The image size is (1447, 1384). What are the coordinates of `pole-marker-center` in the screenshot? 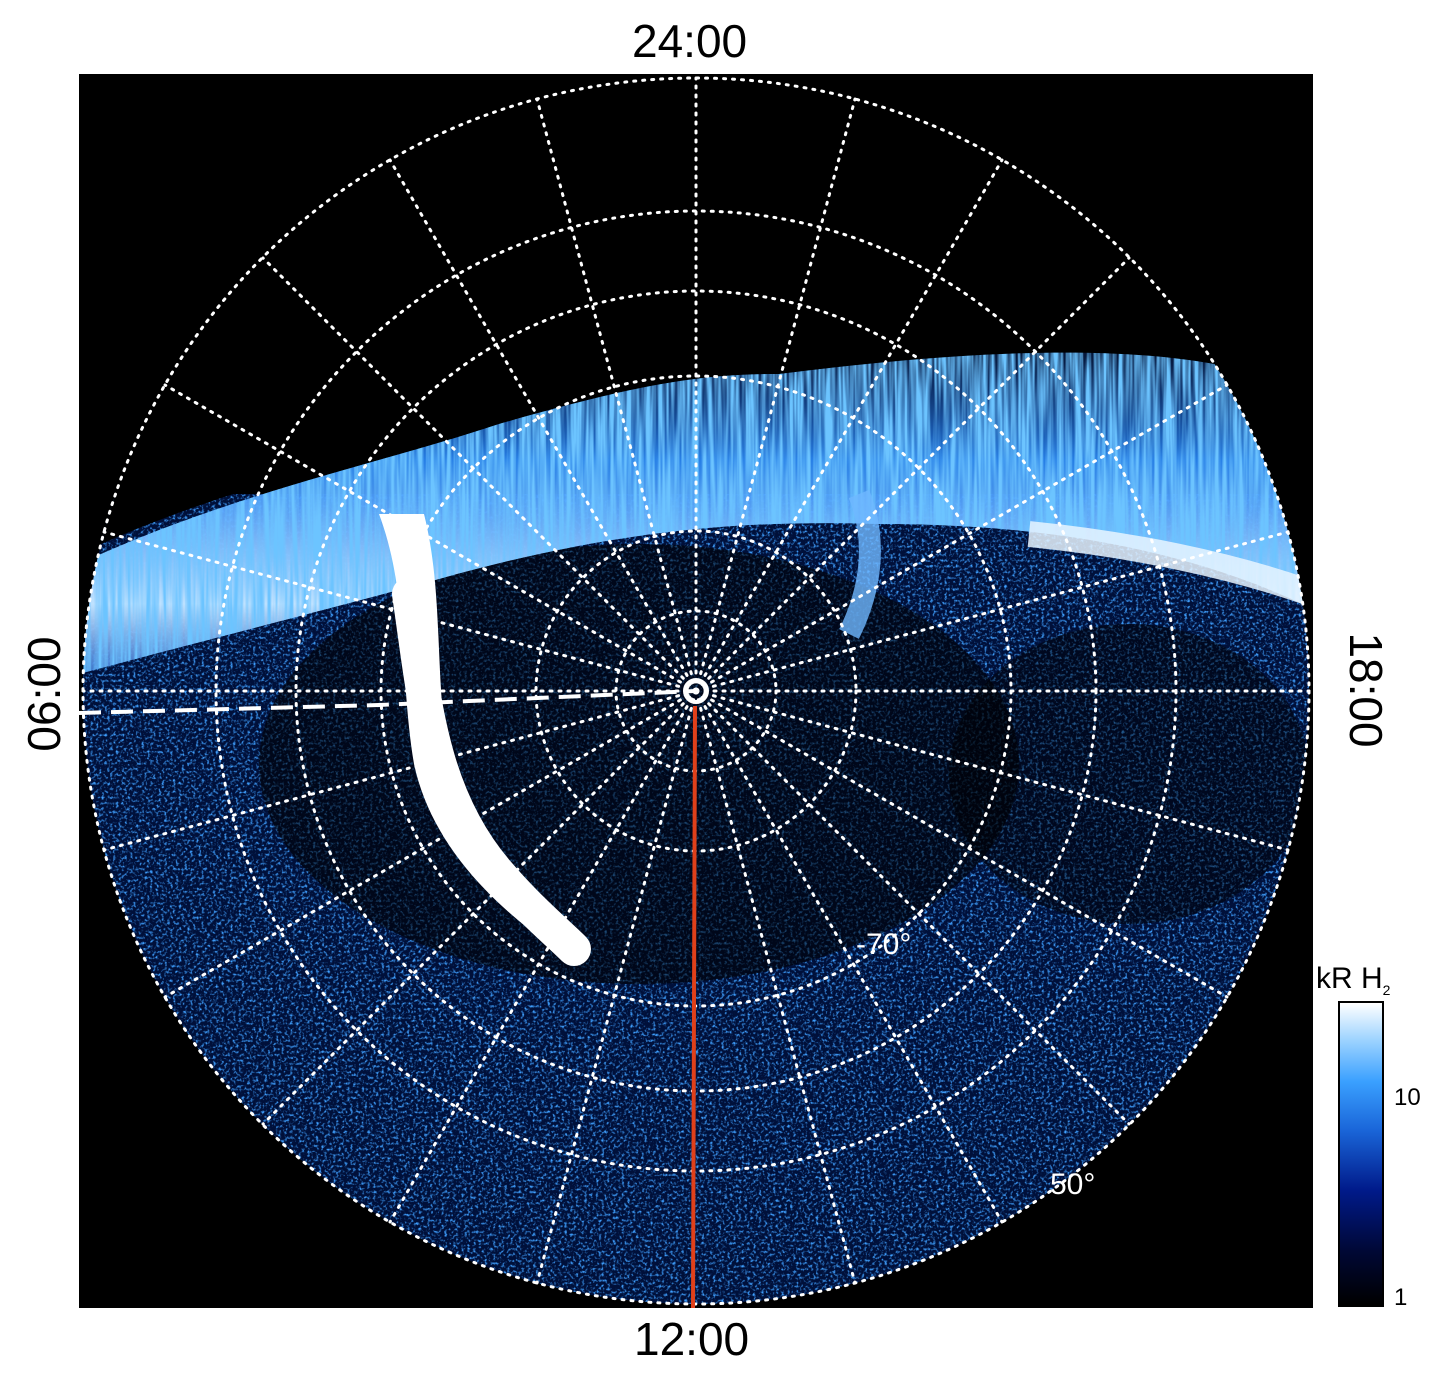 It's located at (696, 691).